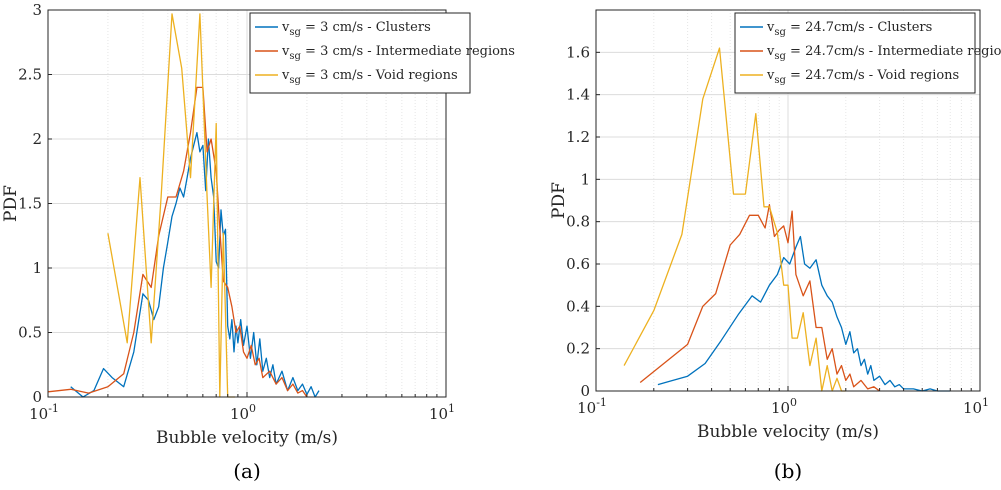 The image size is (1001, 490). Describe the element at coordinates (578, 137) in the screenshot. I see `y-tick-label: 1.2` at that location.